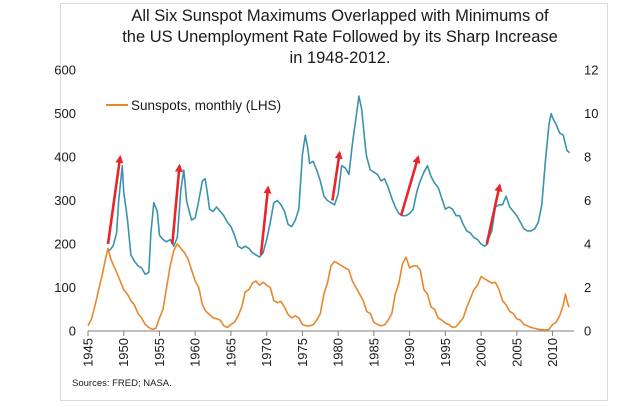 The image size is (640, 408). Describe the element at coordinates (206, 105) in the screenshot. I see `legend-label-sunspots: Sunspots, monthly (LHS)` at that location.